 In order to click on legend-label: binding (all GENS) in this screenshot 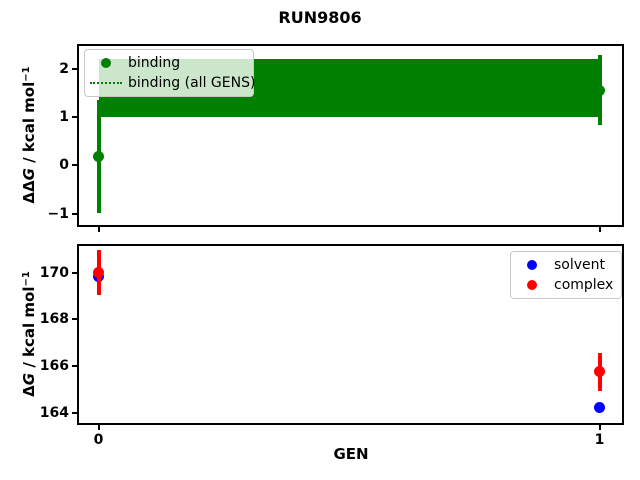, I will do `click(192, 83)`.